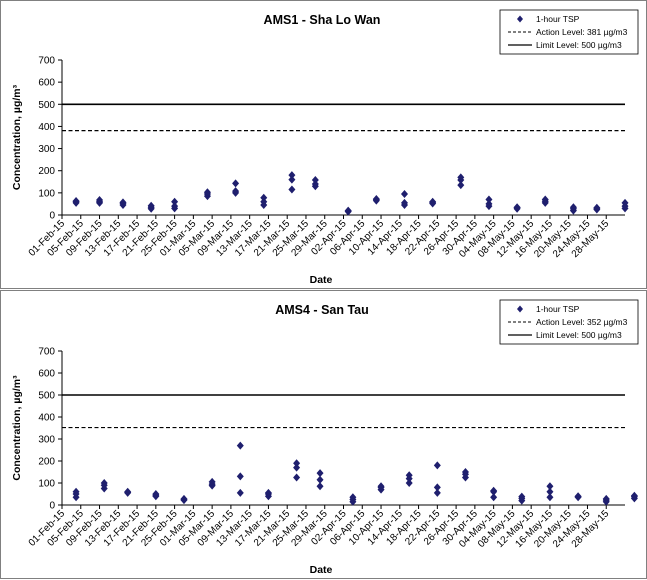  Describe the element at coordinates (582, 322) in the screenshot. I see `legend-action-label: Action Level: 352 µg/m3` at that location.